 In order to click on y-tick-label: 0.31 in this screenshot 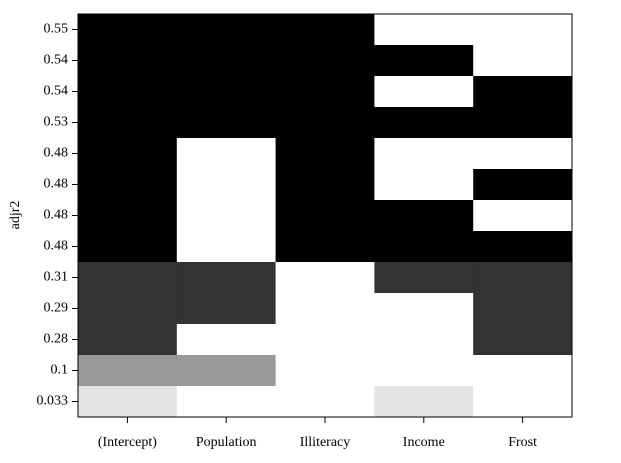, I will do `click(56, 277)`.